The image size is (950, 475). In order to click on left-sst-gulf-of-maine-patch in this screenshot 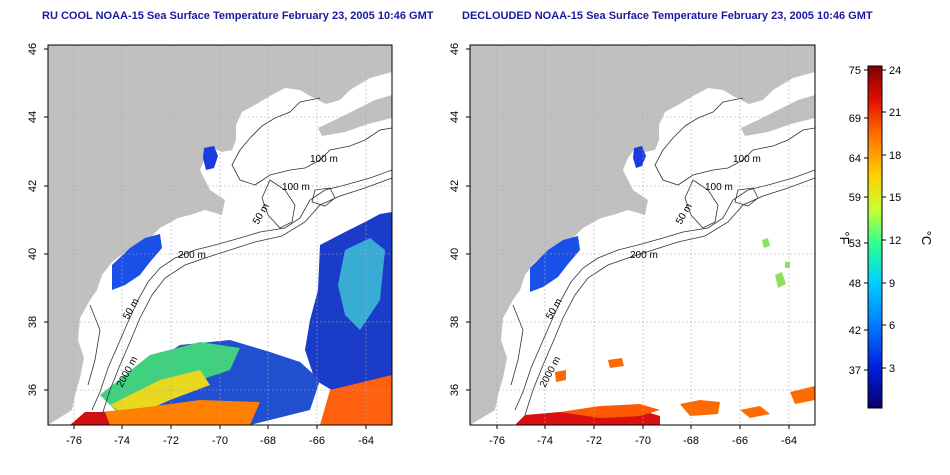, I will do `click(210, 158)`.